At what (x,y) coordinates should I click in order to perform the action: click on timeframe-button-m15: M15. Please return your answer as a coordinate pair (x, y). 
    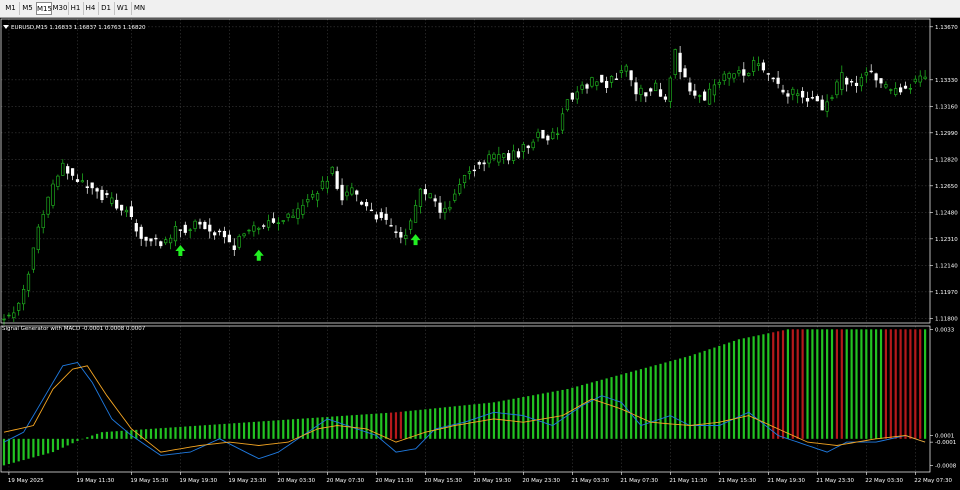
    Looking at the image, I should click on (44, 8).